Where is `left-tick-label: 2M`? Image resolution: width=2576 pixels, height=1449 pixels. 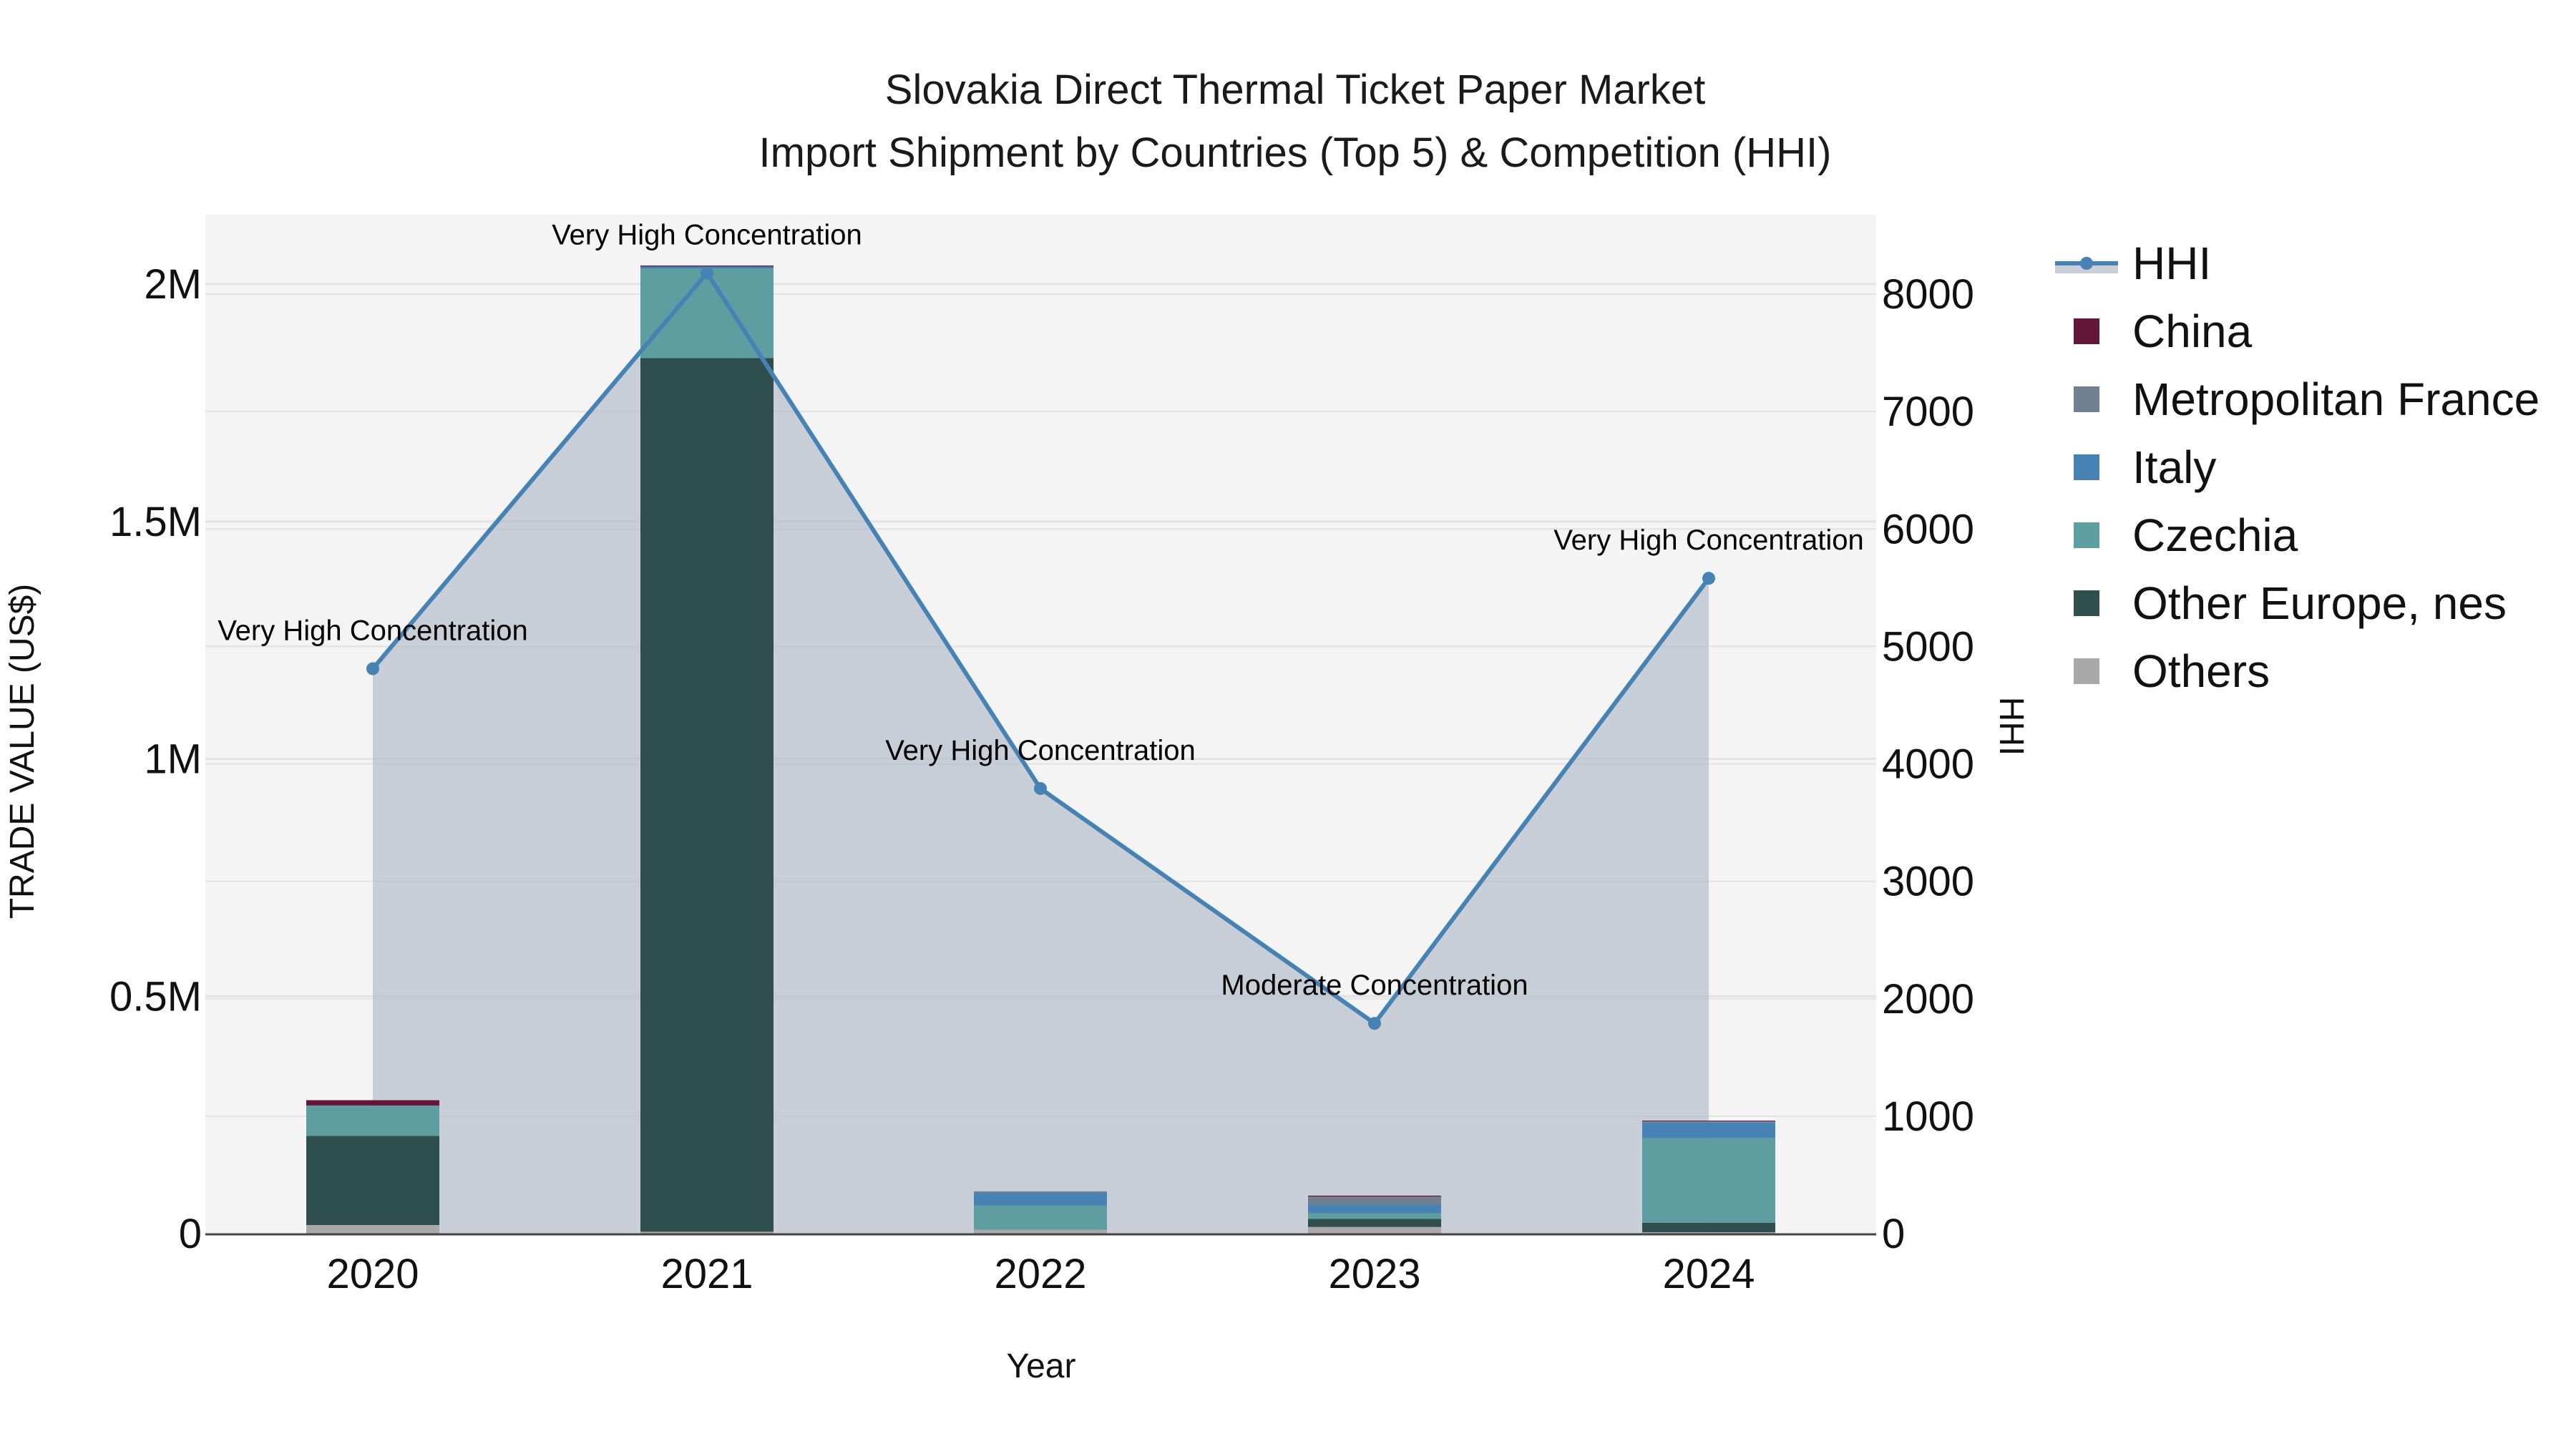 left-tick-label: 2M is located at coordinates (173, 284).